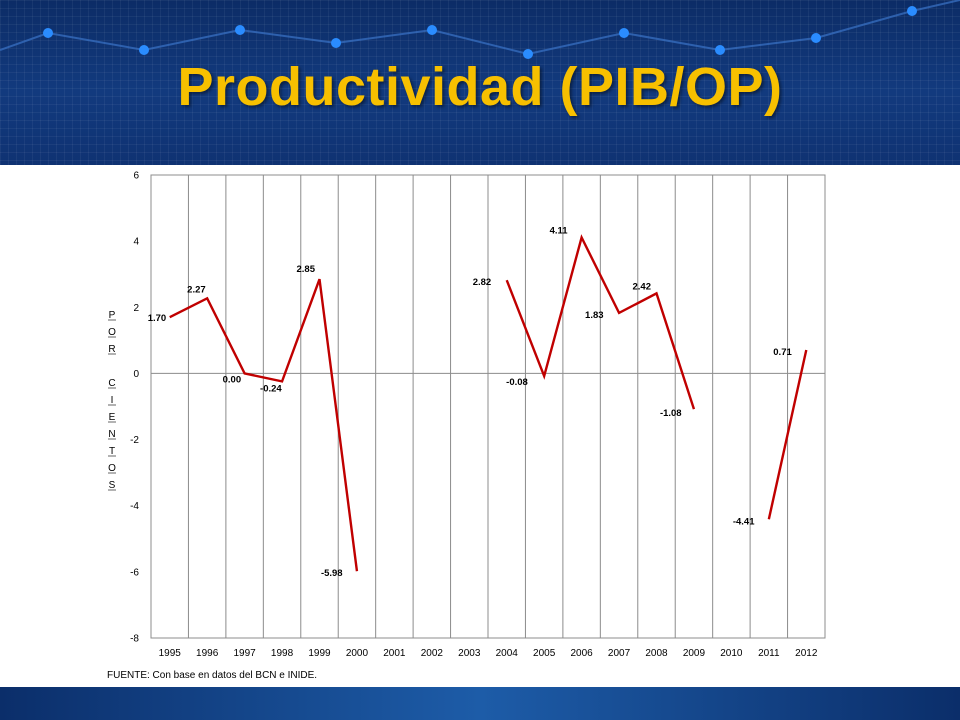 The height and width of the screenshot is (720, 960). I want to click on y-tick-label: -2, so click(134, 440).